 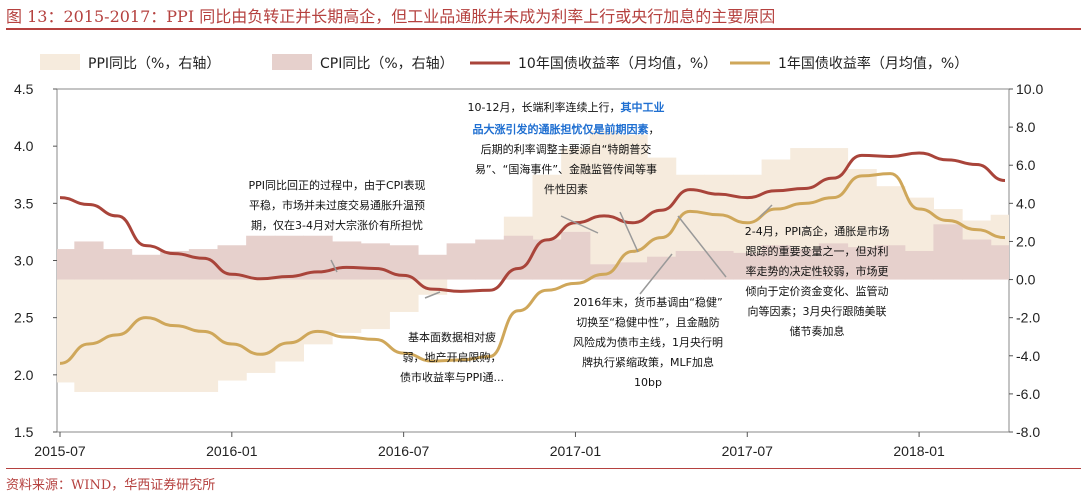 What do you see at coordinates (1026, 203) in the screenshot?
I see `y-right-tick-label: 4.0` at bounding box center [1026, 203].